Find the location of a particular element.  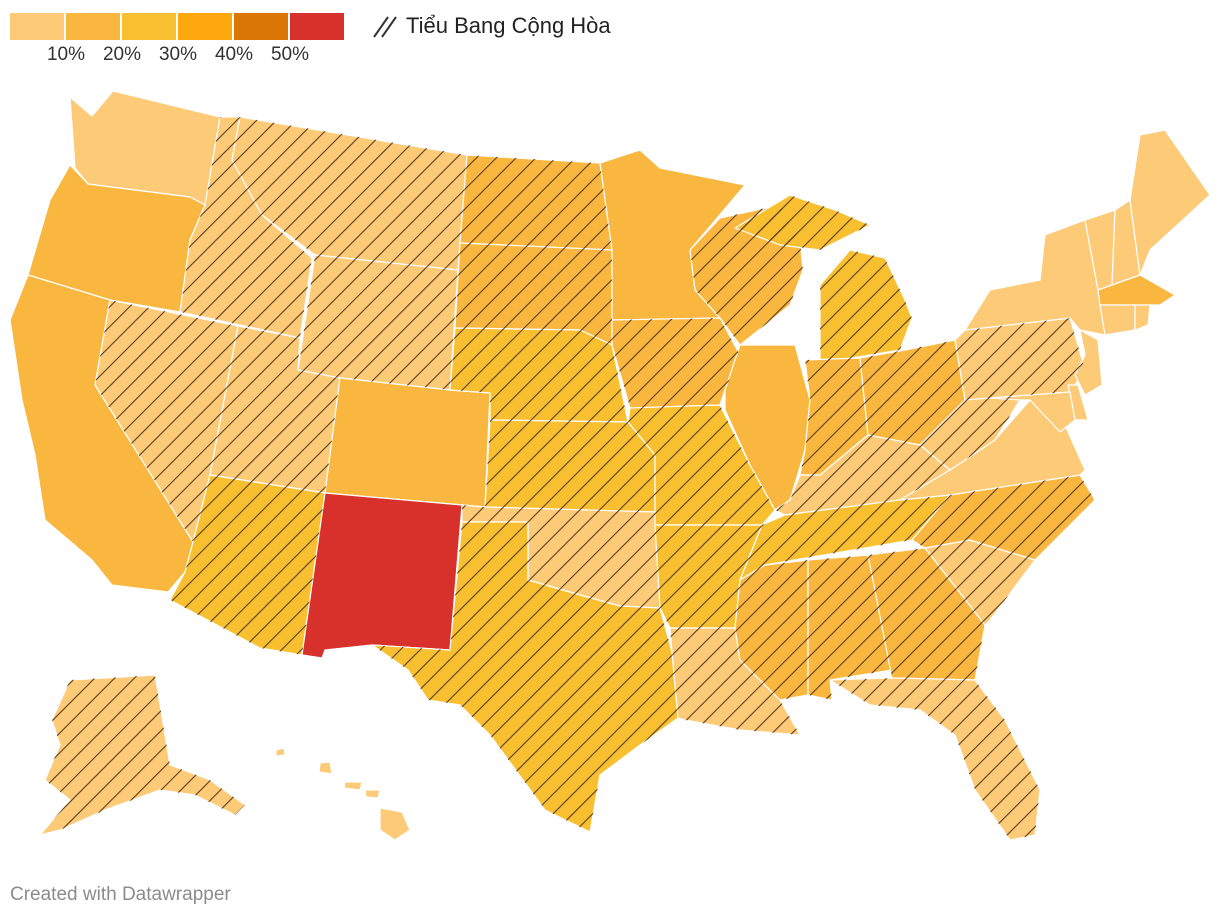

hatch-legend-label: Tiểu Bang Cộng Hòa is located at coordinates (508, 25).